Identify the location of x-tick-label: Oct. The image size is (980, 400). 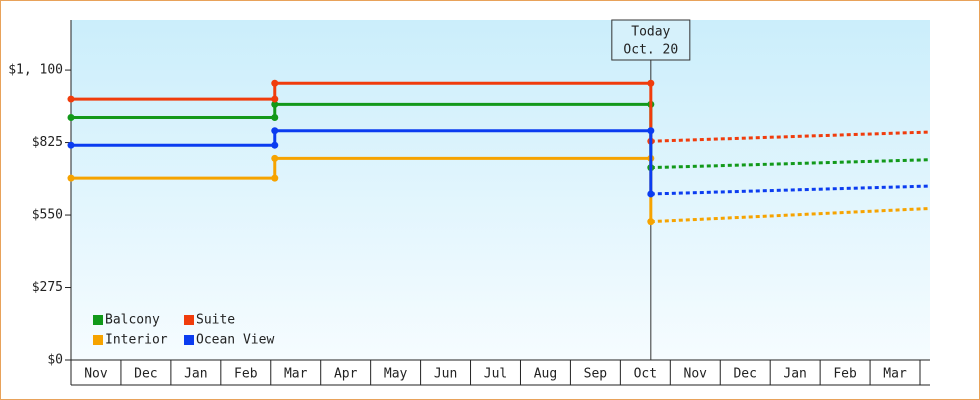
(645, 374).